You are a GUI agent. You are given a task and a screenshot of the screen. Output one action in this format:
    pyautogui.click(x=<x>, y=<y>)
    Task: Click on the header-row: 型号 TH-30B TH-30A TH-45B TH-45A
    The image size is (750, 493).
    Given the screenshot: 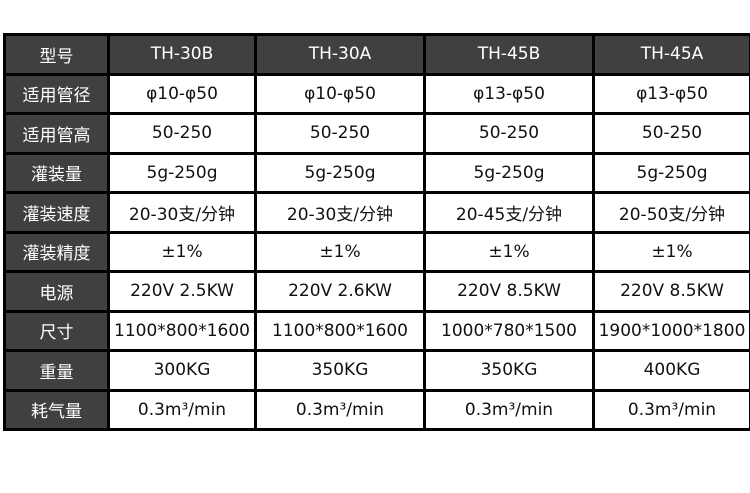 What is the action you would take?
    pyautogui.click(x=376, y=54)
    